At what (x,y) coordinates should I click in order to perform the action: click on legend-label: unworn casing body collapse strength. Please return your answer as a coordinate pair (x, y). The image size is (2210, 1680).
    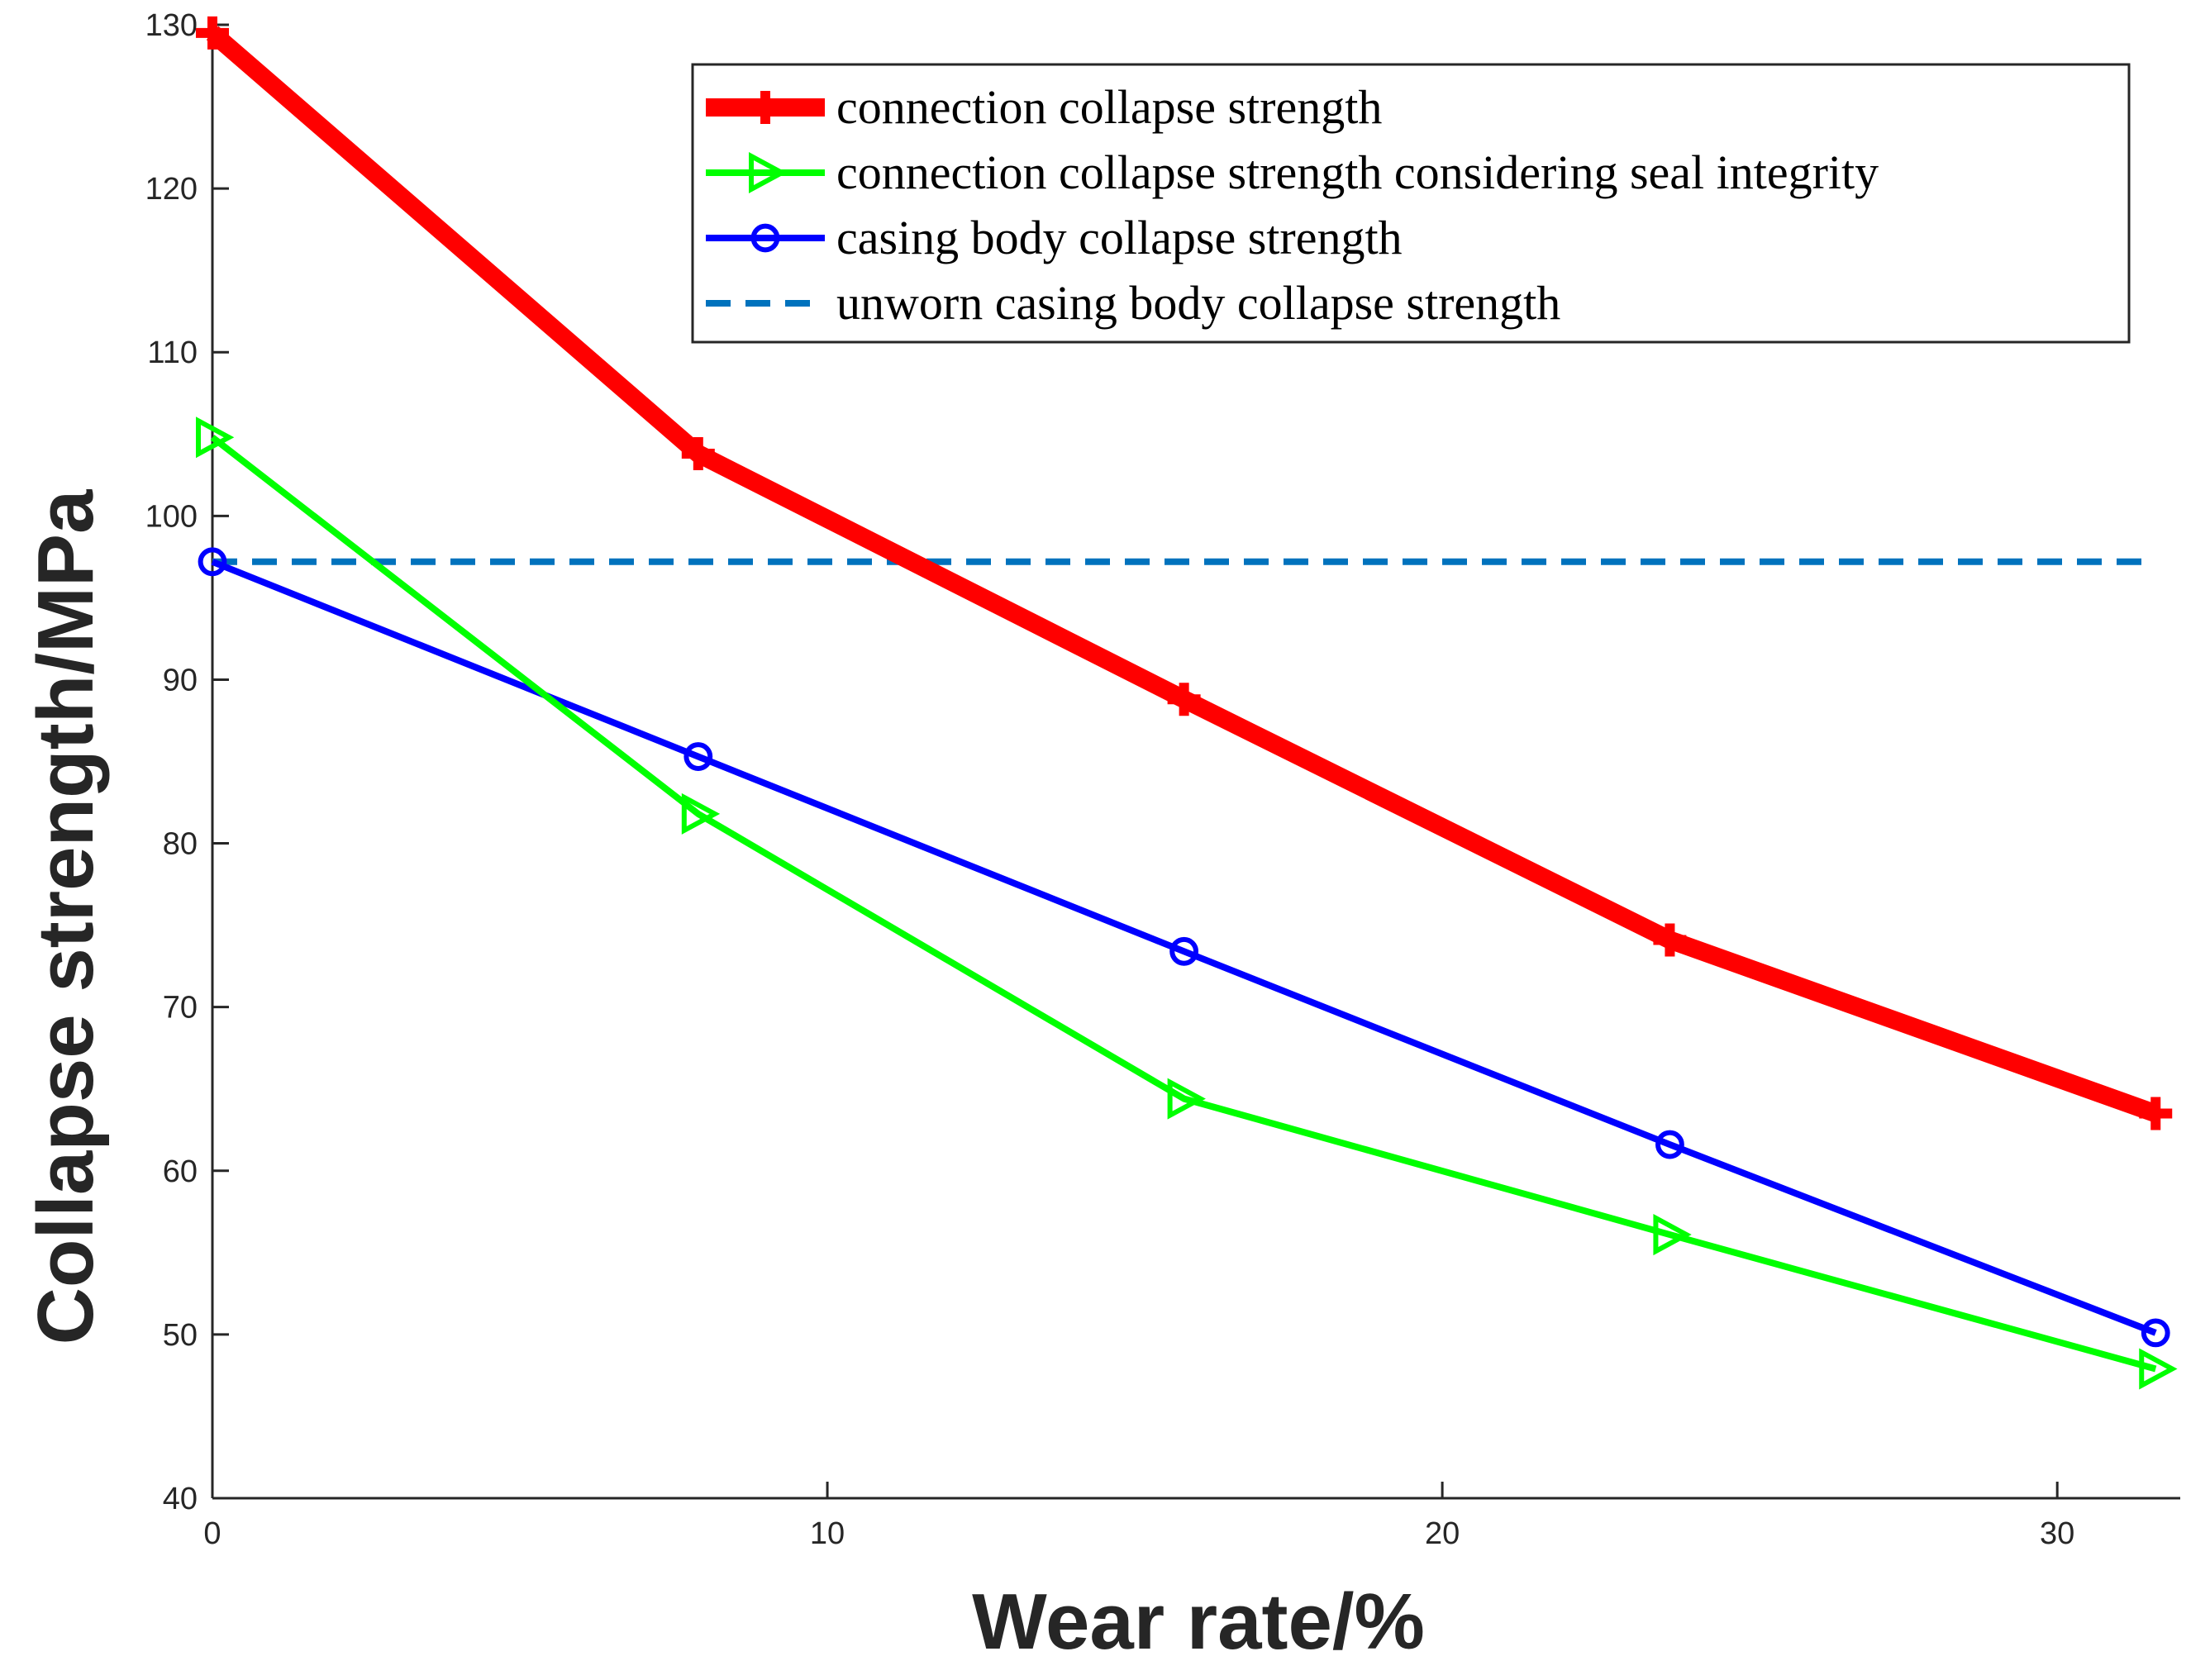
    Looking at the image, I should click on (1198, 303).